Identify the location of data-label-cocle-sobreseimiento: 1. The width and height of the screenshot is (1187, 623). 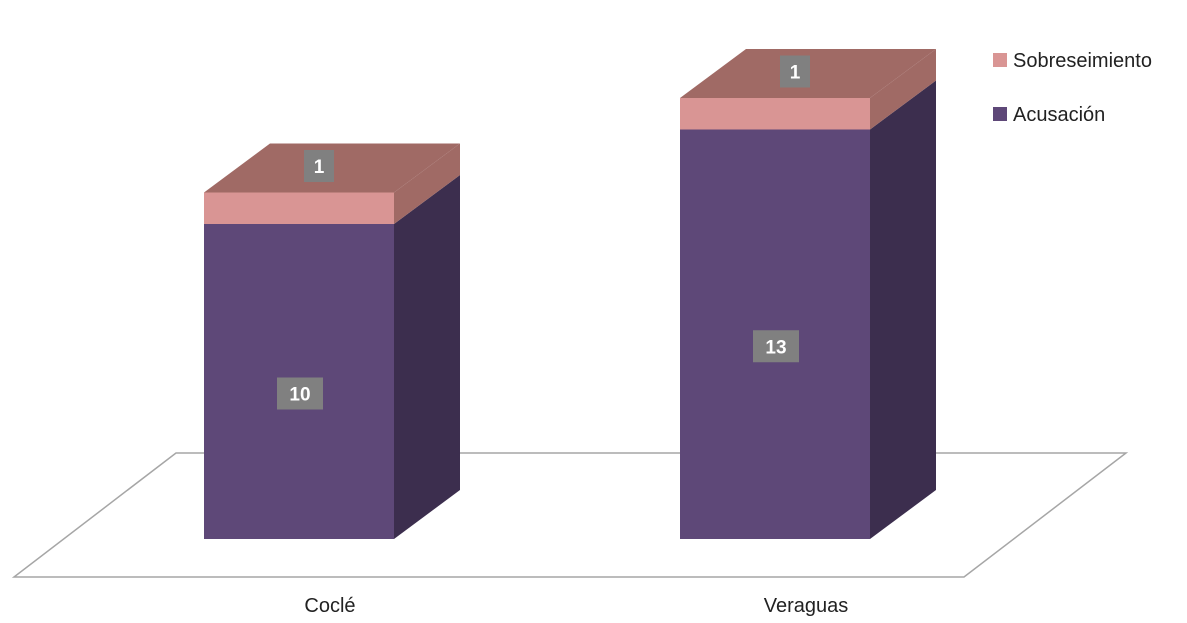
(319, 166).